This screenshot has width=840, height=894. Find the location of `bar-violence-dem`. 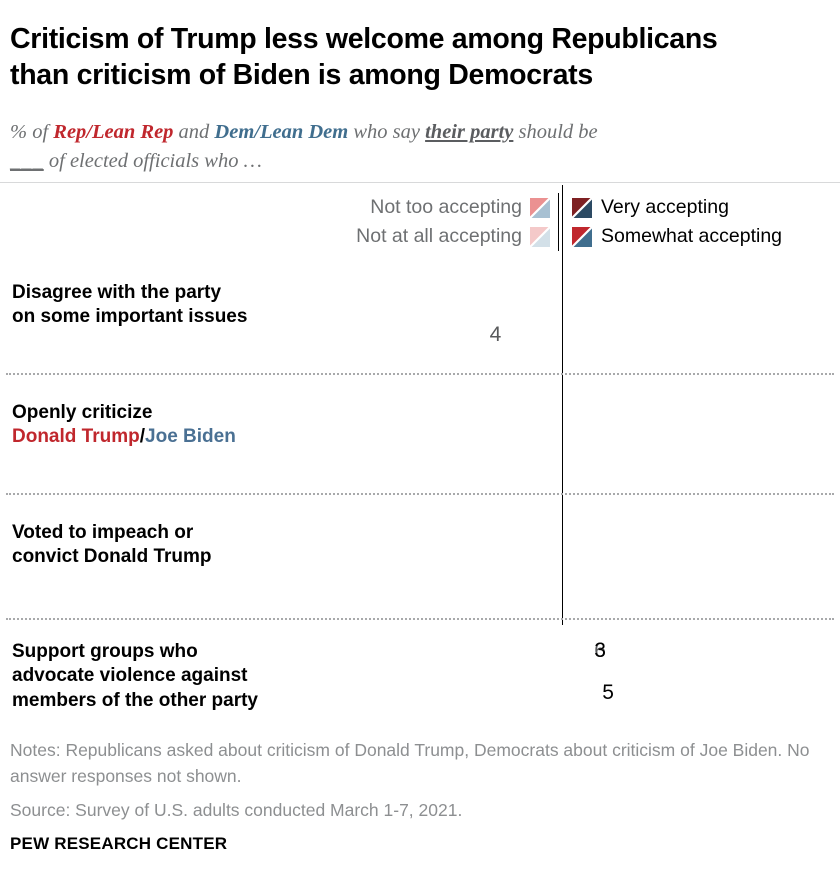

bar-violence-dem is located at coordinates (463, 693).